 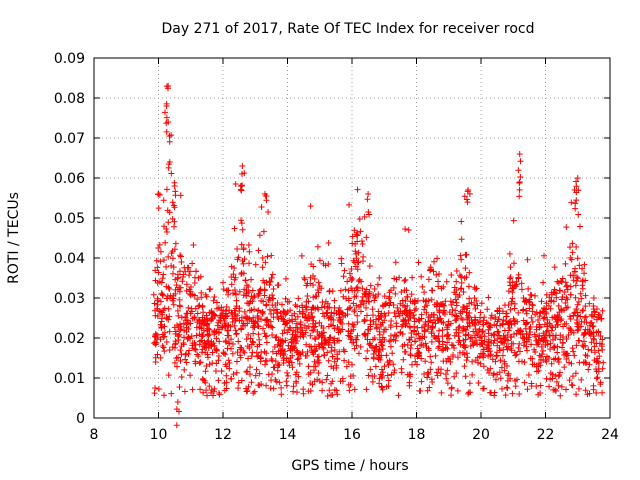 What do you see at coordinates (610, 435) in the screenshot?
I see `x-tick-label: 24` at bounding box center [610, 435].